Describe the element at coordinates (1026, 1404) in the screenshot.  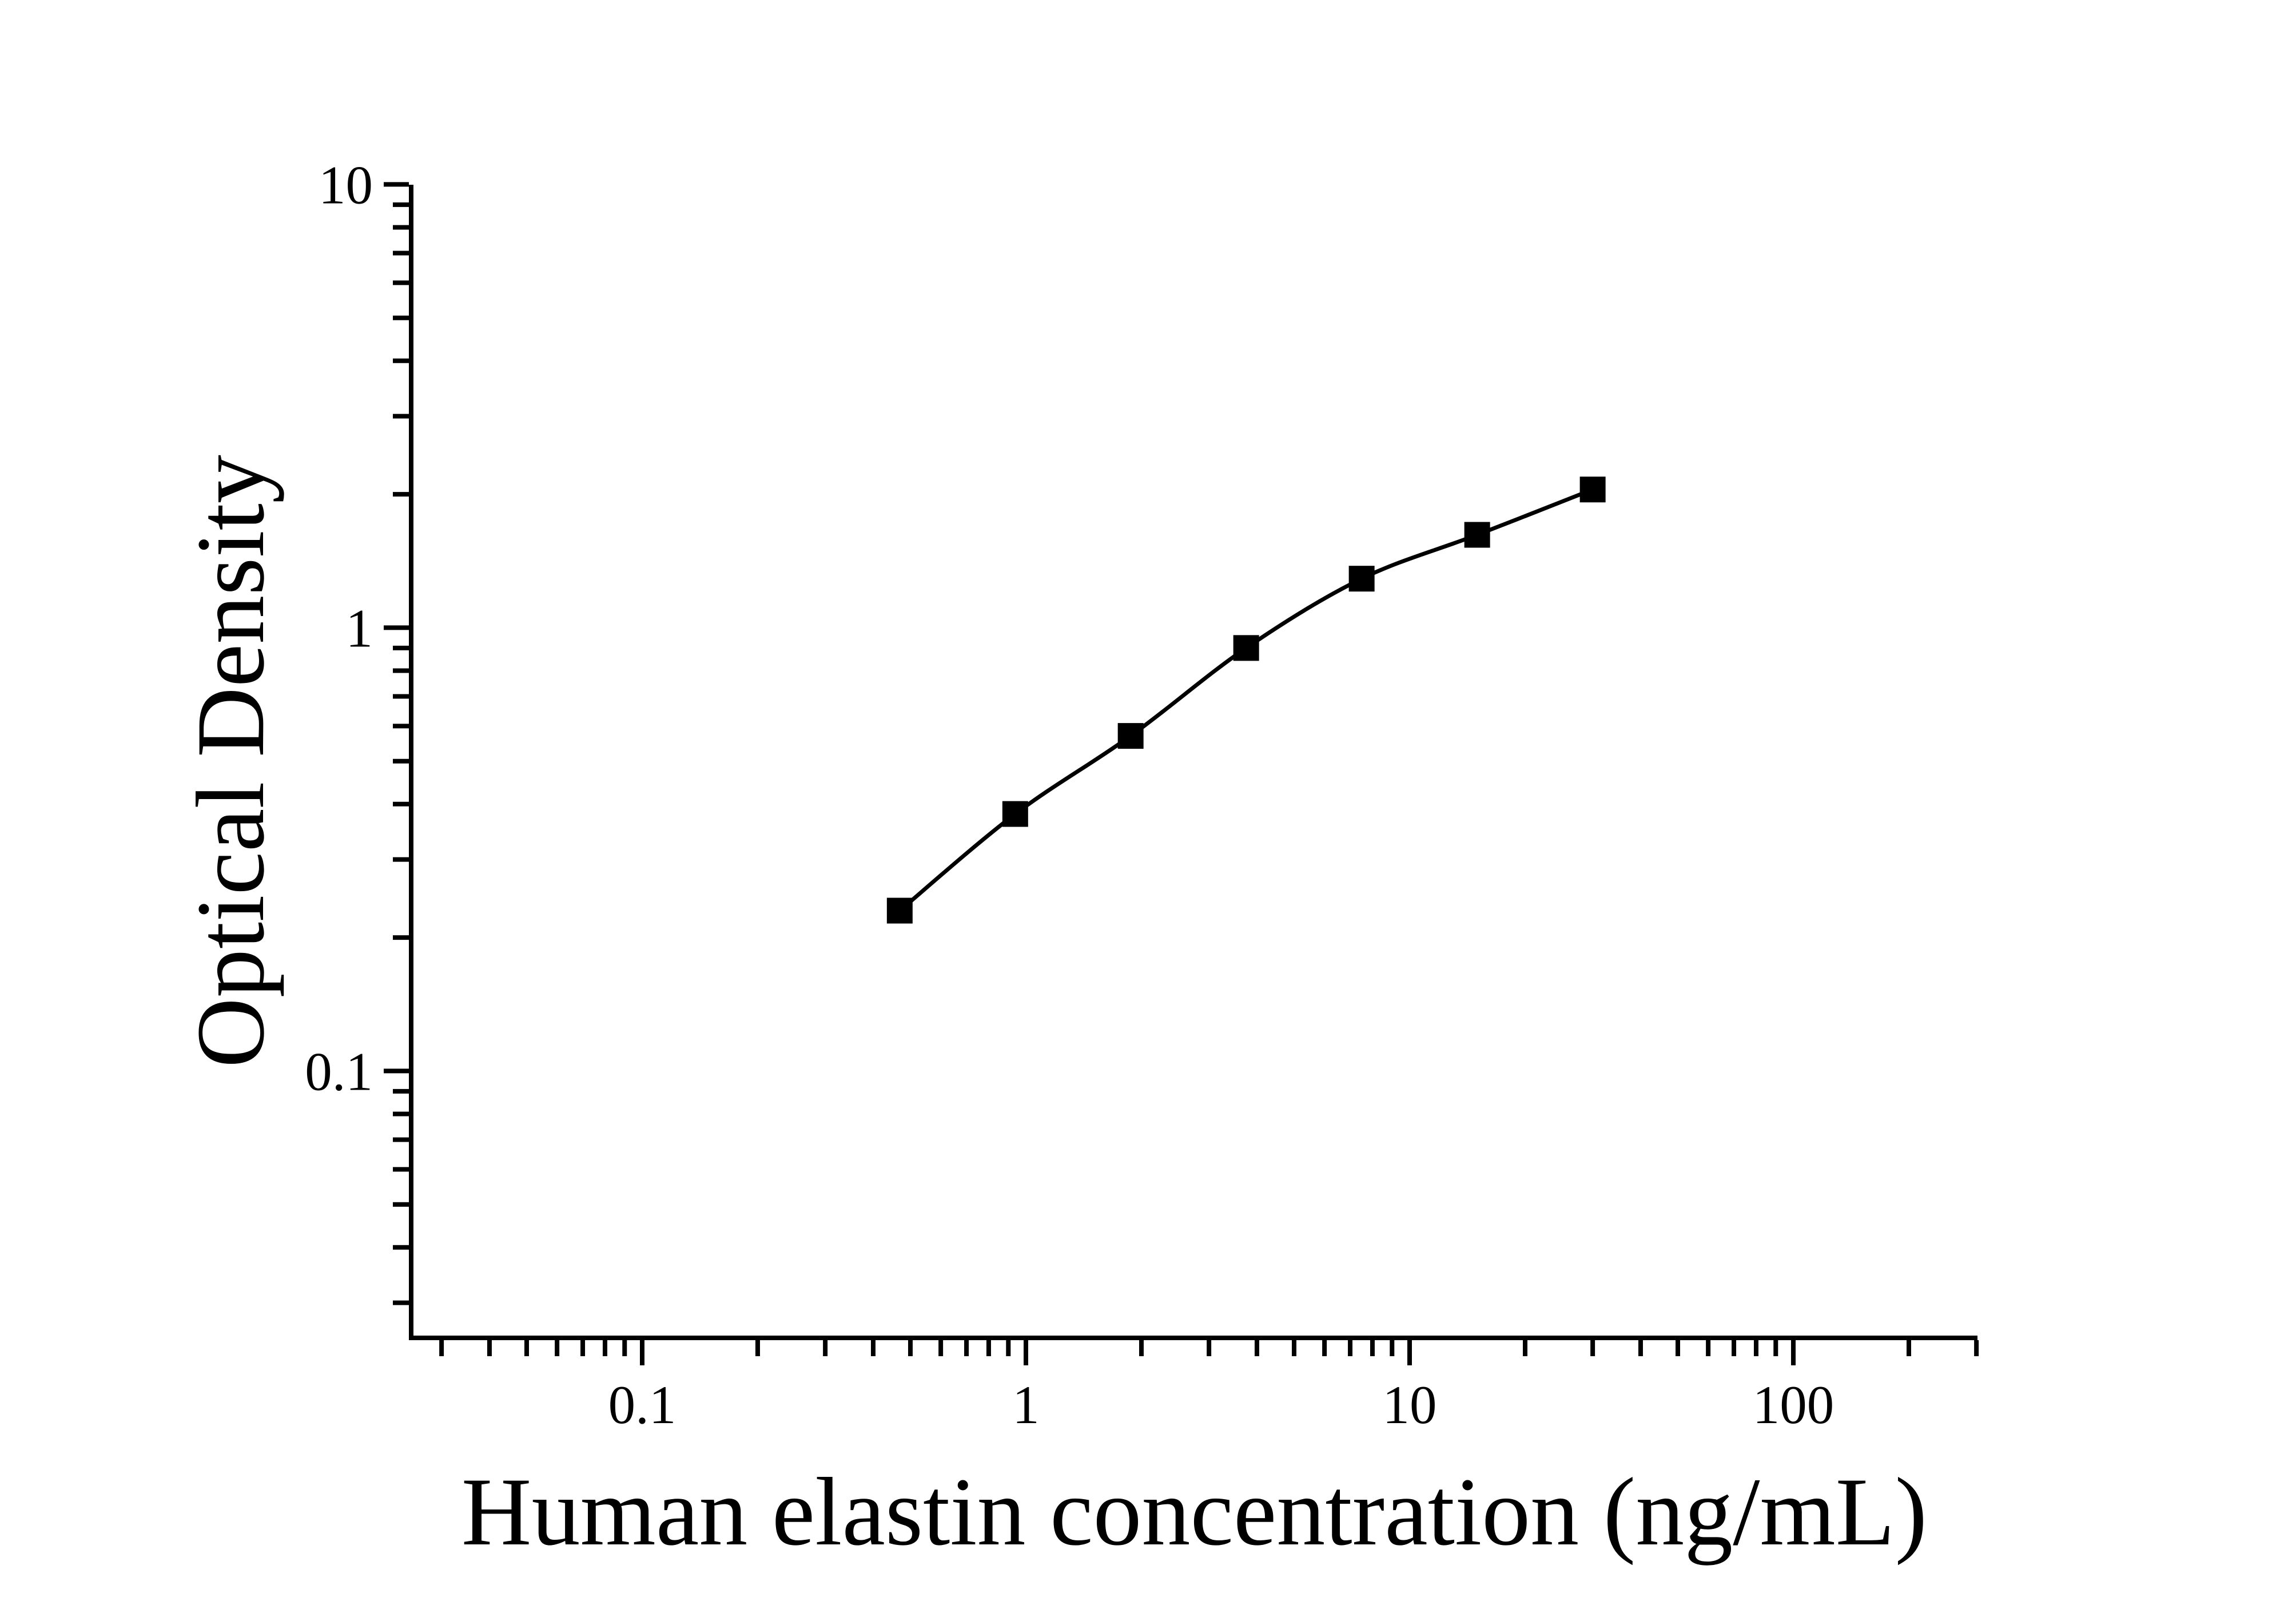
I see `x-tick-label: 1` at that location.